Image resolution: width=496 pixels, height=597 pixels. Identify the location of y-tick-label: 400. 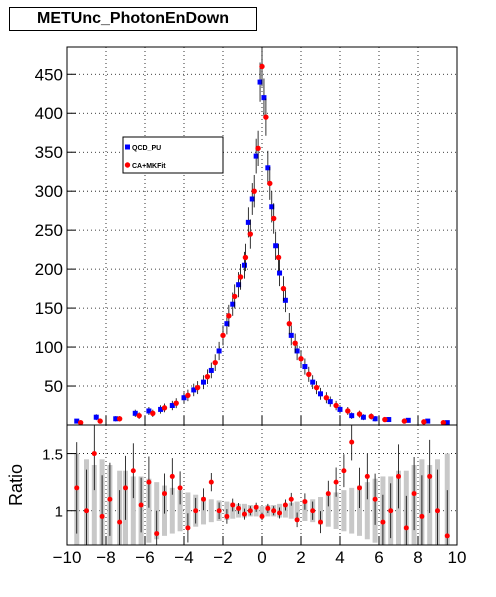
(49, 113).